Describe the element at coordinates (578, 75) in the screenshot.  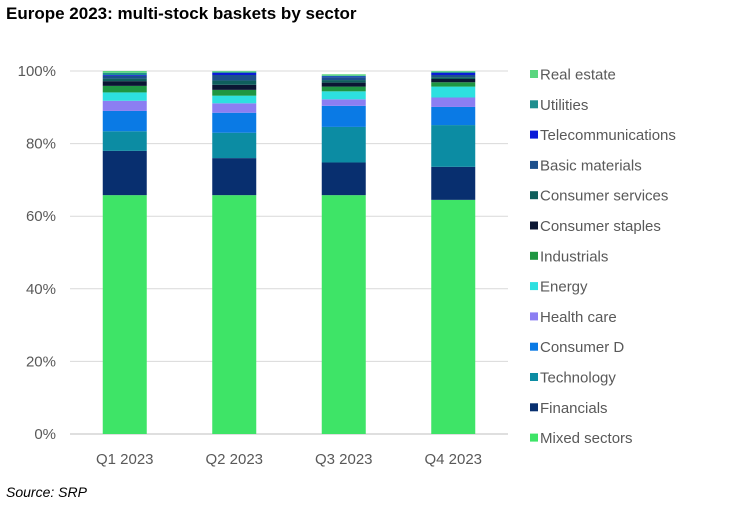
I see `legend-label: Real estate` at that location.